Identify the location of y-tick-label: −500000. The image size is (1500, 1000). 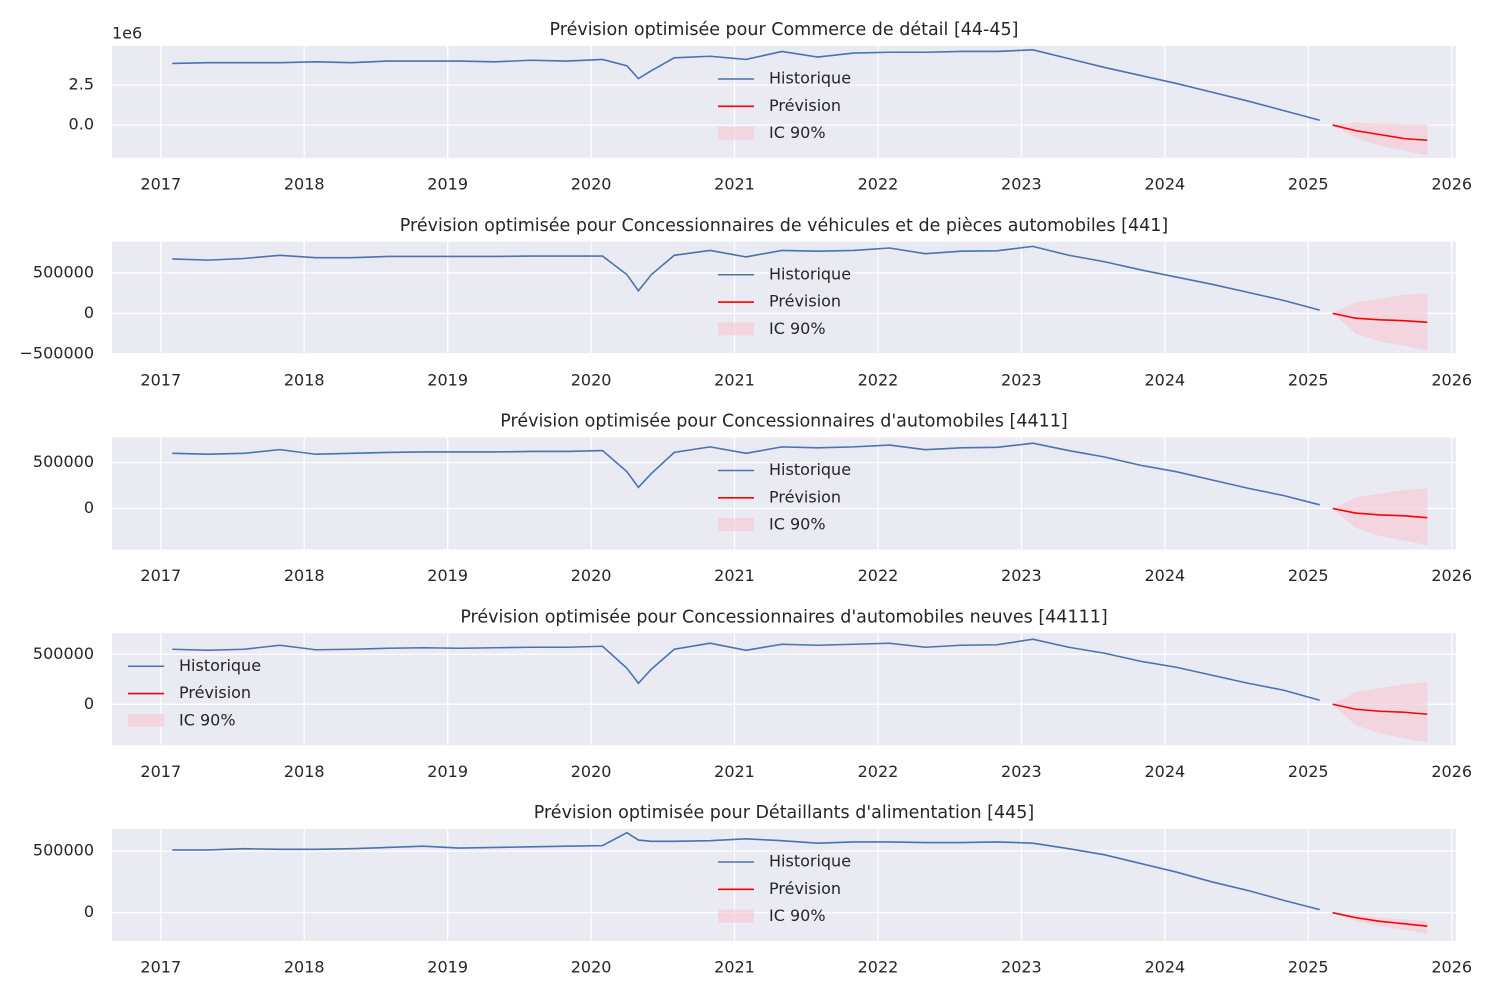
(57, 352).